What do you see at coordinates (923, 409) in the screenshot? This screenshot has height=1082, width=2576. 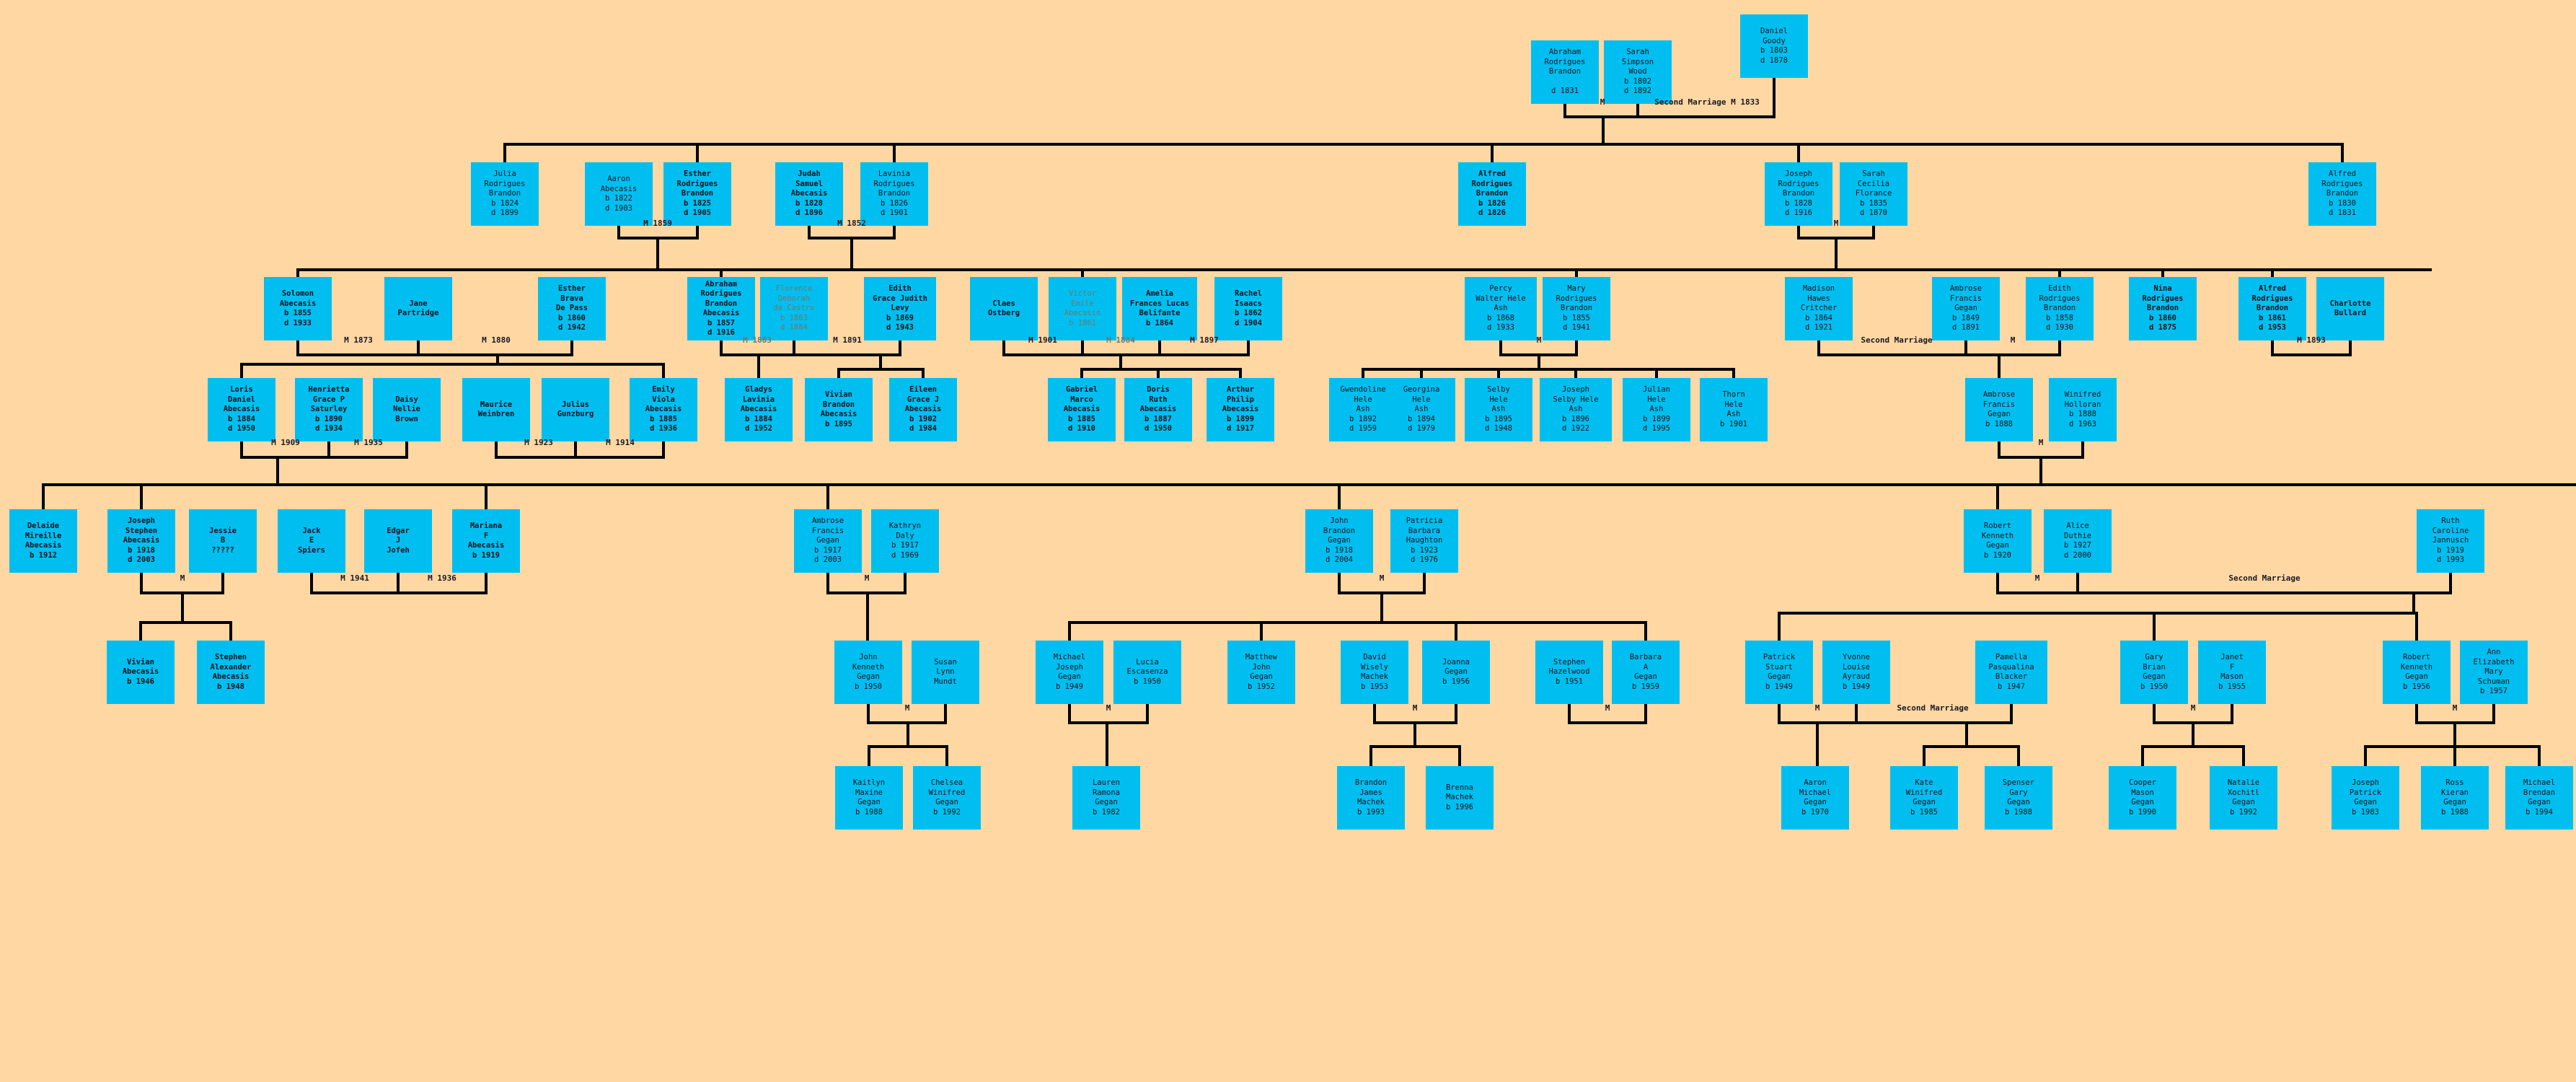 I see `person-box-eileen-grace-j-abecasis: Eileen Grace J Abecasis b 1902 d 1984` at bounding box center [923, 409].